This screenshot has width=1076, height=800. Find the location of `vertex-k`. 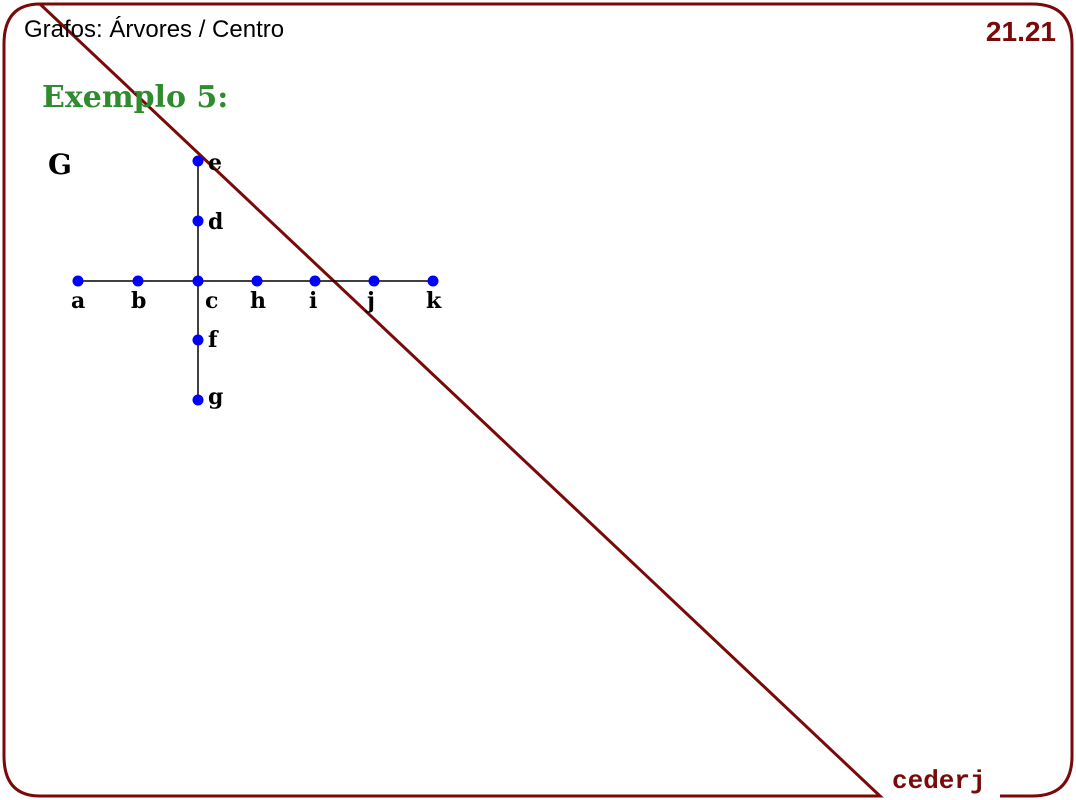

vertex-k is located at coordinates (433, 281).